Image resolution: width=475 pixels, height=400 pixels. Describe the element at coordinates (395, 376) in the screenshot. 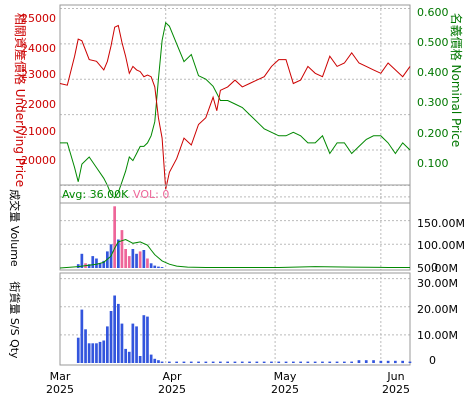

I see `date-tick-month: Jun` at that location.